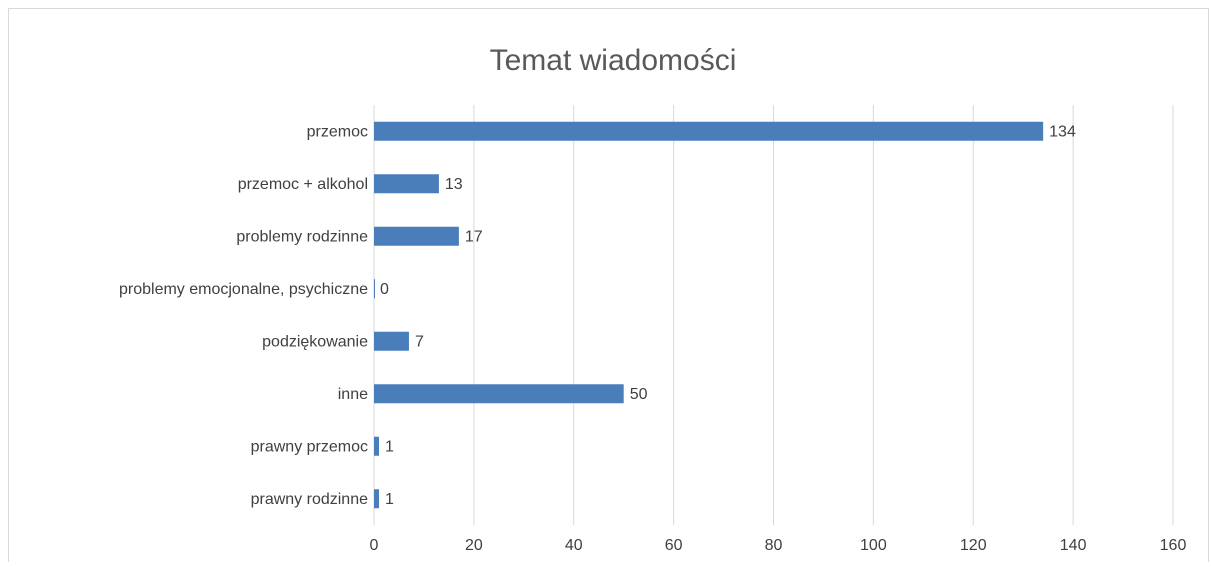 This screenshot has width=1211, height=567. Describe the element at coordinates (374, 545) in the screenshot. I see `x-tick-label: 0` at that location.